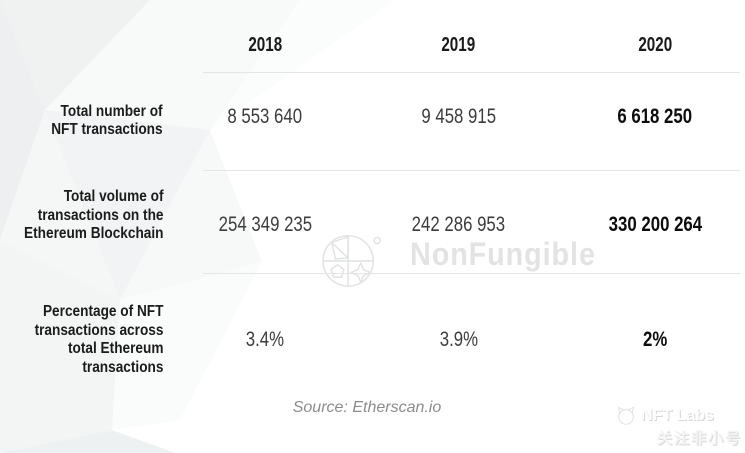 The height and width of the screenshot is (453, 745). I want to click on channel-watermark-title: NFT Labs, so click(679, 416).